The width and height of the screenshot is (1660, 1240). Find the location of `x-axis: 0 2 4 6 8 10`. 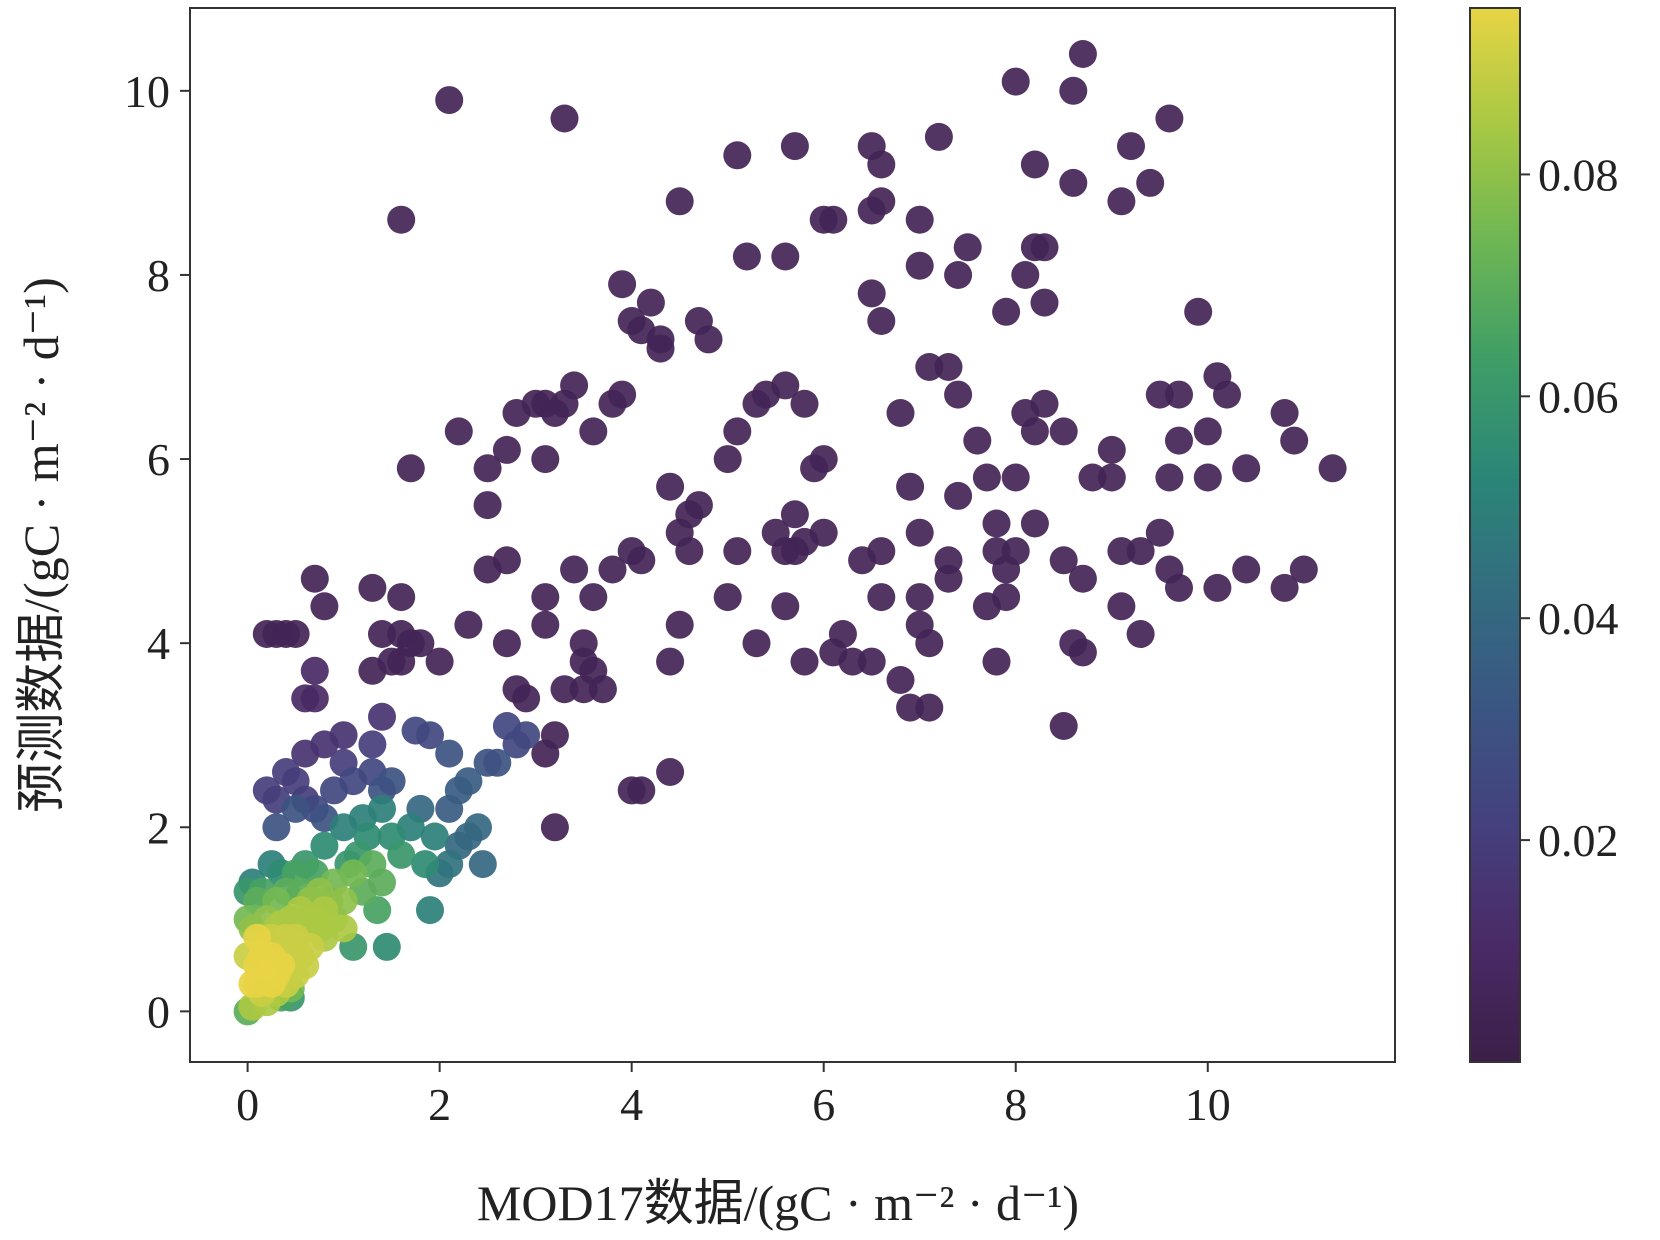

x-axis: 0 2 4 6 8 10 is located at coordinates (733, 1096).